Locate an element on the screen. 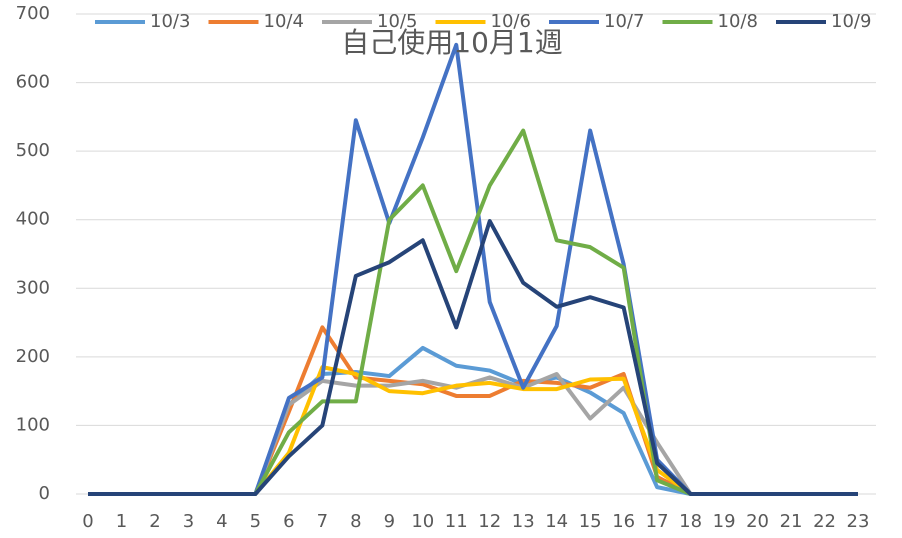 This screenshot has width=902, height=538. x-tick-label: 9 is located at coordinates (389, 521).